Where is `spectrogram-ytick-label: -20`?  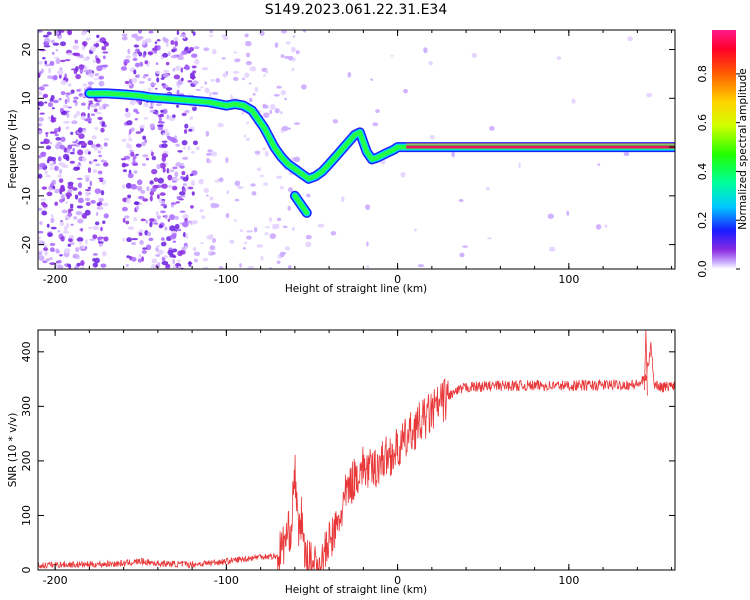
spectrogram-ytick-label: -20 is located at coordinates (26, 245).